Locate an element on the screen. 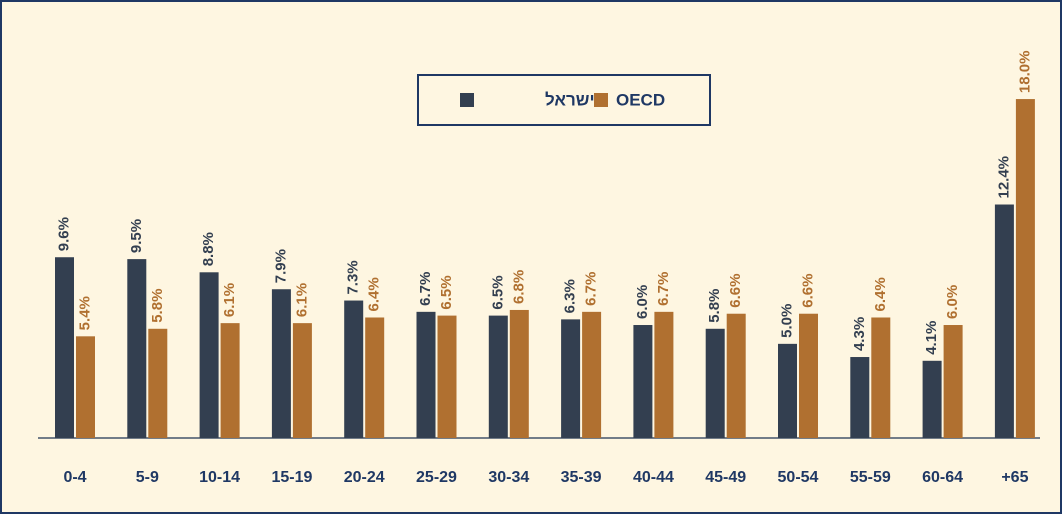  value-label: 6.3% is located at coordinates (570, 296).